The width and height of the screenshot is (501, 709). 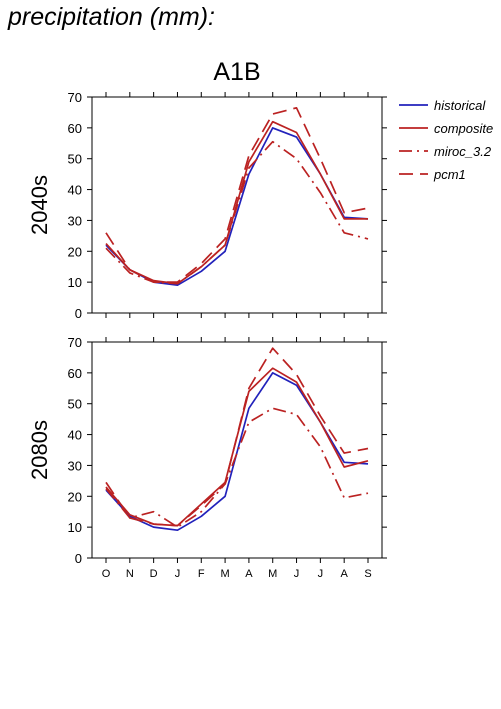 I want to click on panel-label: 2040s, so click(x=39, y=205).